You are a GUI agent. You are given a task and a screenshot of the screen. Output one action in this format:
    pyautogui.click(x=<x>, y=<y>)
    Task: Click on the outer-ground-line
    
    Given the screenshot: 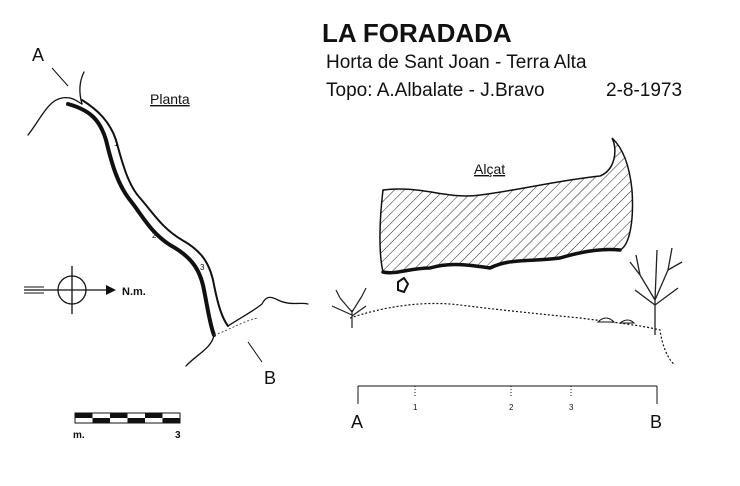 What is the action you would take?
    pyautogui.click(x=55, y=116)
    